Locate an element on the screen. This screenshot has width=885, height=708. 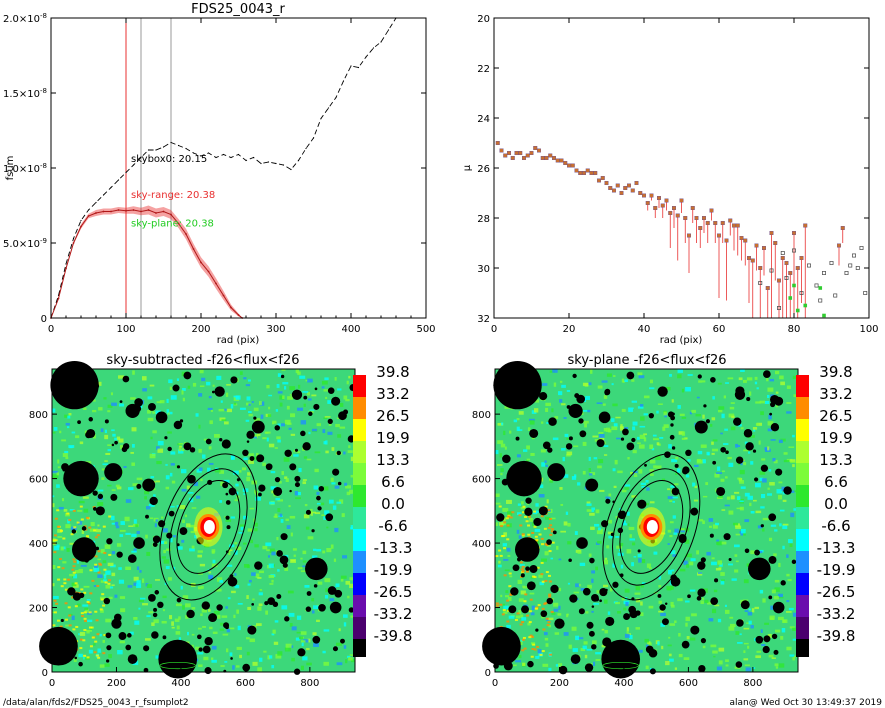
fsum-ytick-label: 0 is located at coordinates (44, 319).